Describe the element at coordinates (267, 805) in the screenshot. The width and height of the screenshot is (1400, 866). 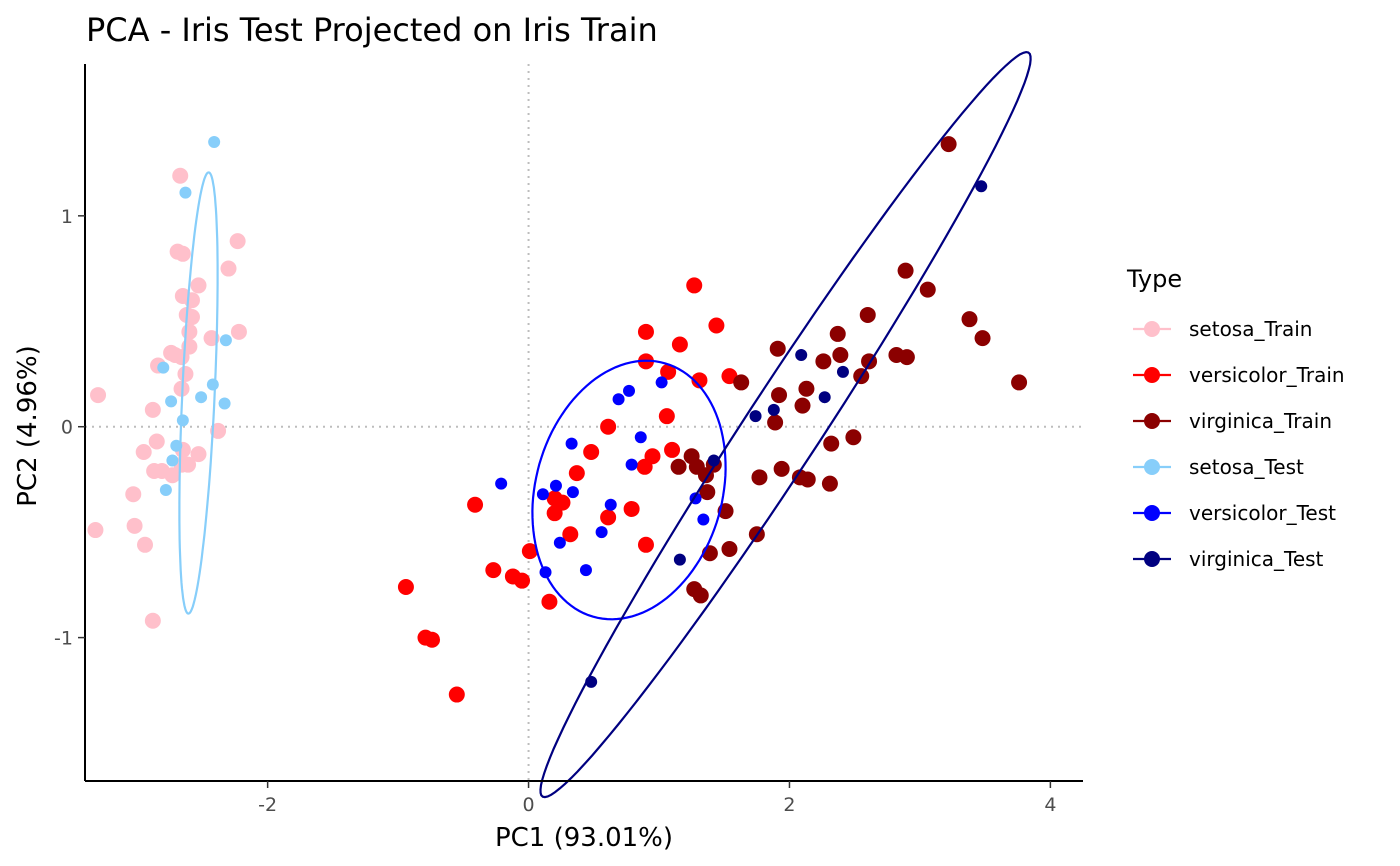
I see `x-tick-label: -2` at that location.